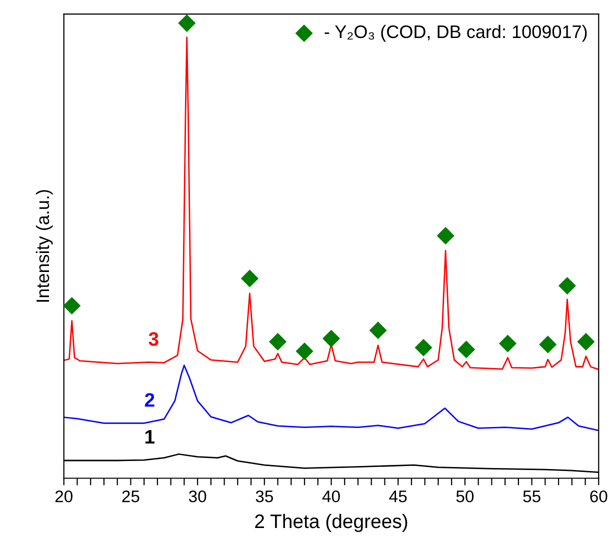  What do you see at coordinates (455, 33) in the screenshot?
I see `legend-label: - Y₂O₃ (COD, DB card: 1009017)` at bounding box center [455, 33].